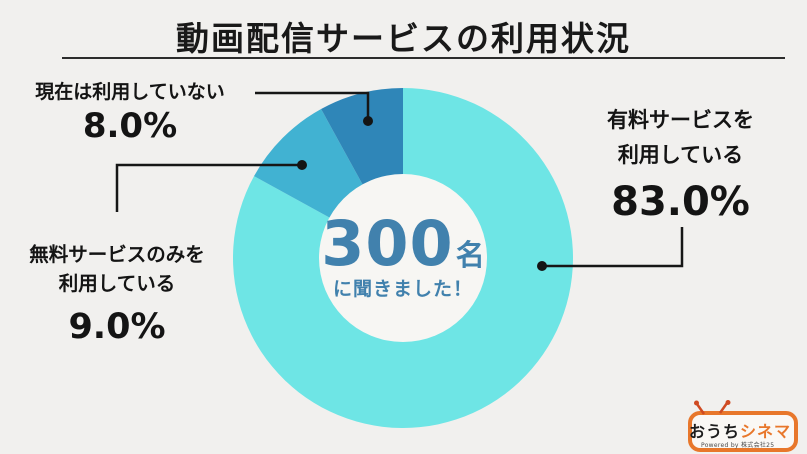 The width and height of the screenshot is (807, 454). Describe the element at coordinates (766, 431) in the screenshot. I see `brand-name-orange: シネマ` at that location.